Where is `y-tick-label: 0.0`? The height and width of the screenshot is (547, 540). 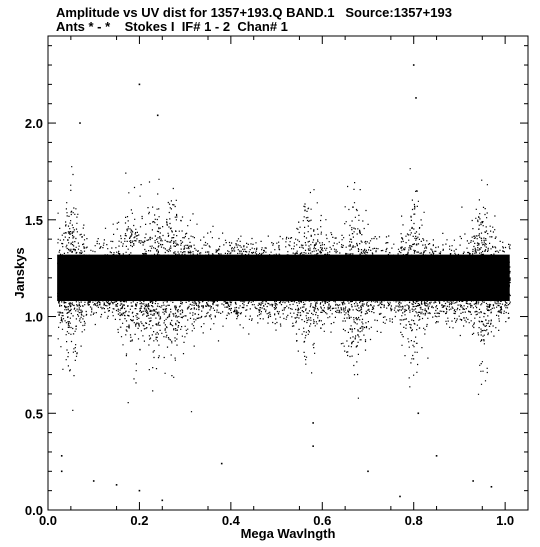 y-tick-label: 0.0 is located at coordinates (34, 510).